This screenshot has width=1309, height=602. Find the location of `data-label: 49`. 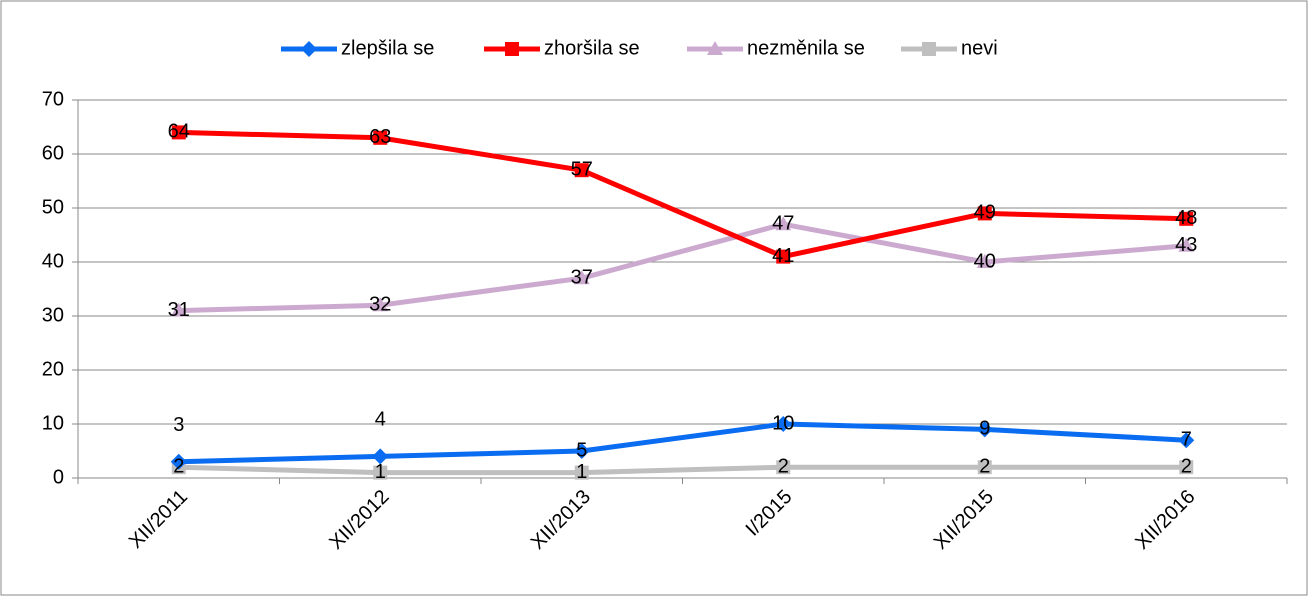

data-label: 49 is located at coordinates (985, 213).